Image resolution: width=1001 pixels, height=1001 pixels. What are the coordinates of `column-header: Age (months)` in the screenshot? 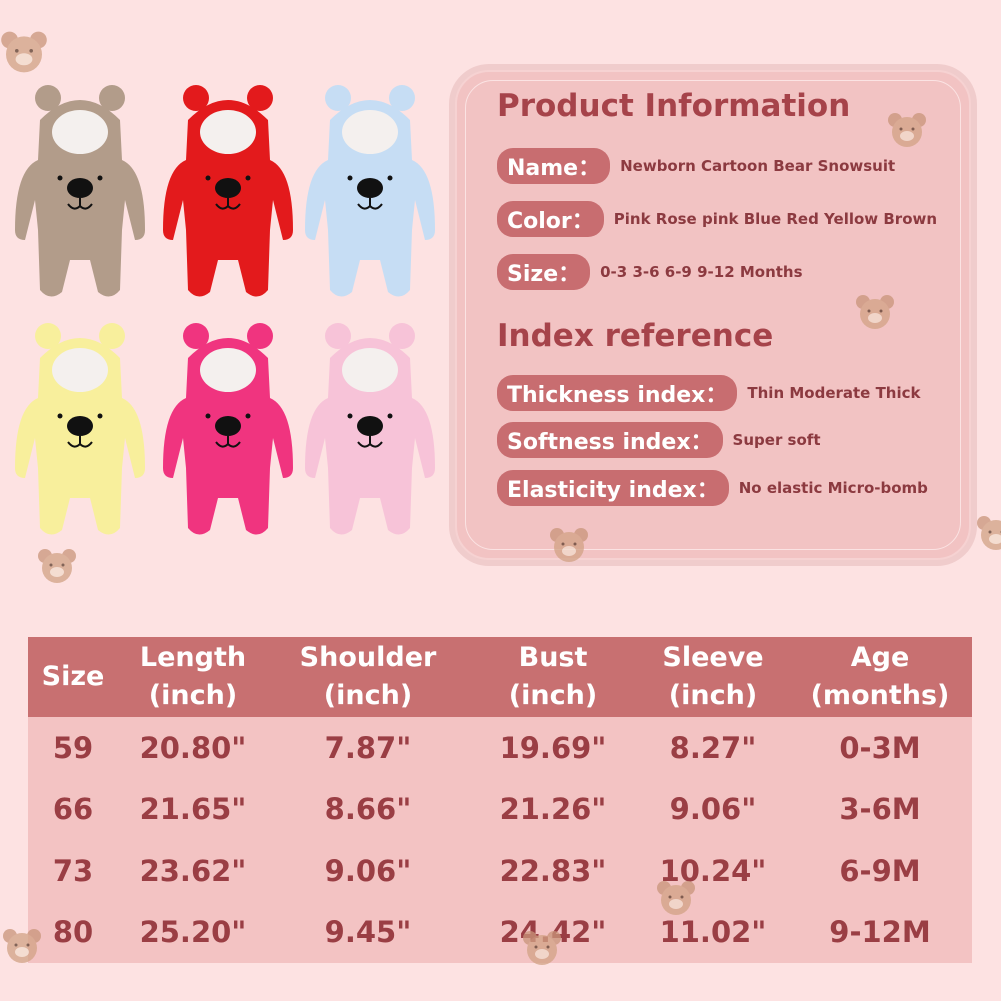 It's located at (880, 677).